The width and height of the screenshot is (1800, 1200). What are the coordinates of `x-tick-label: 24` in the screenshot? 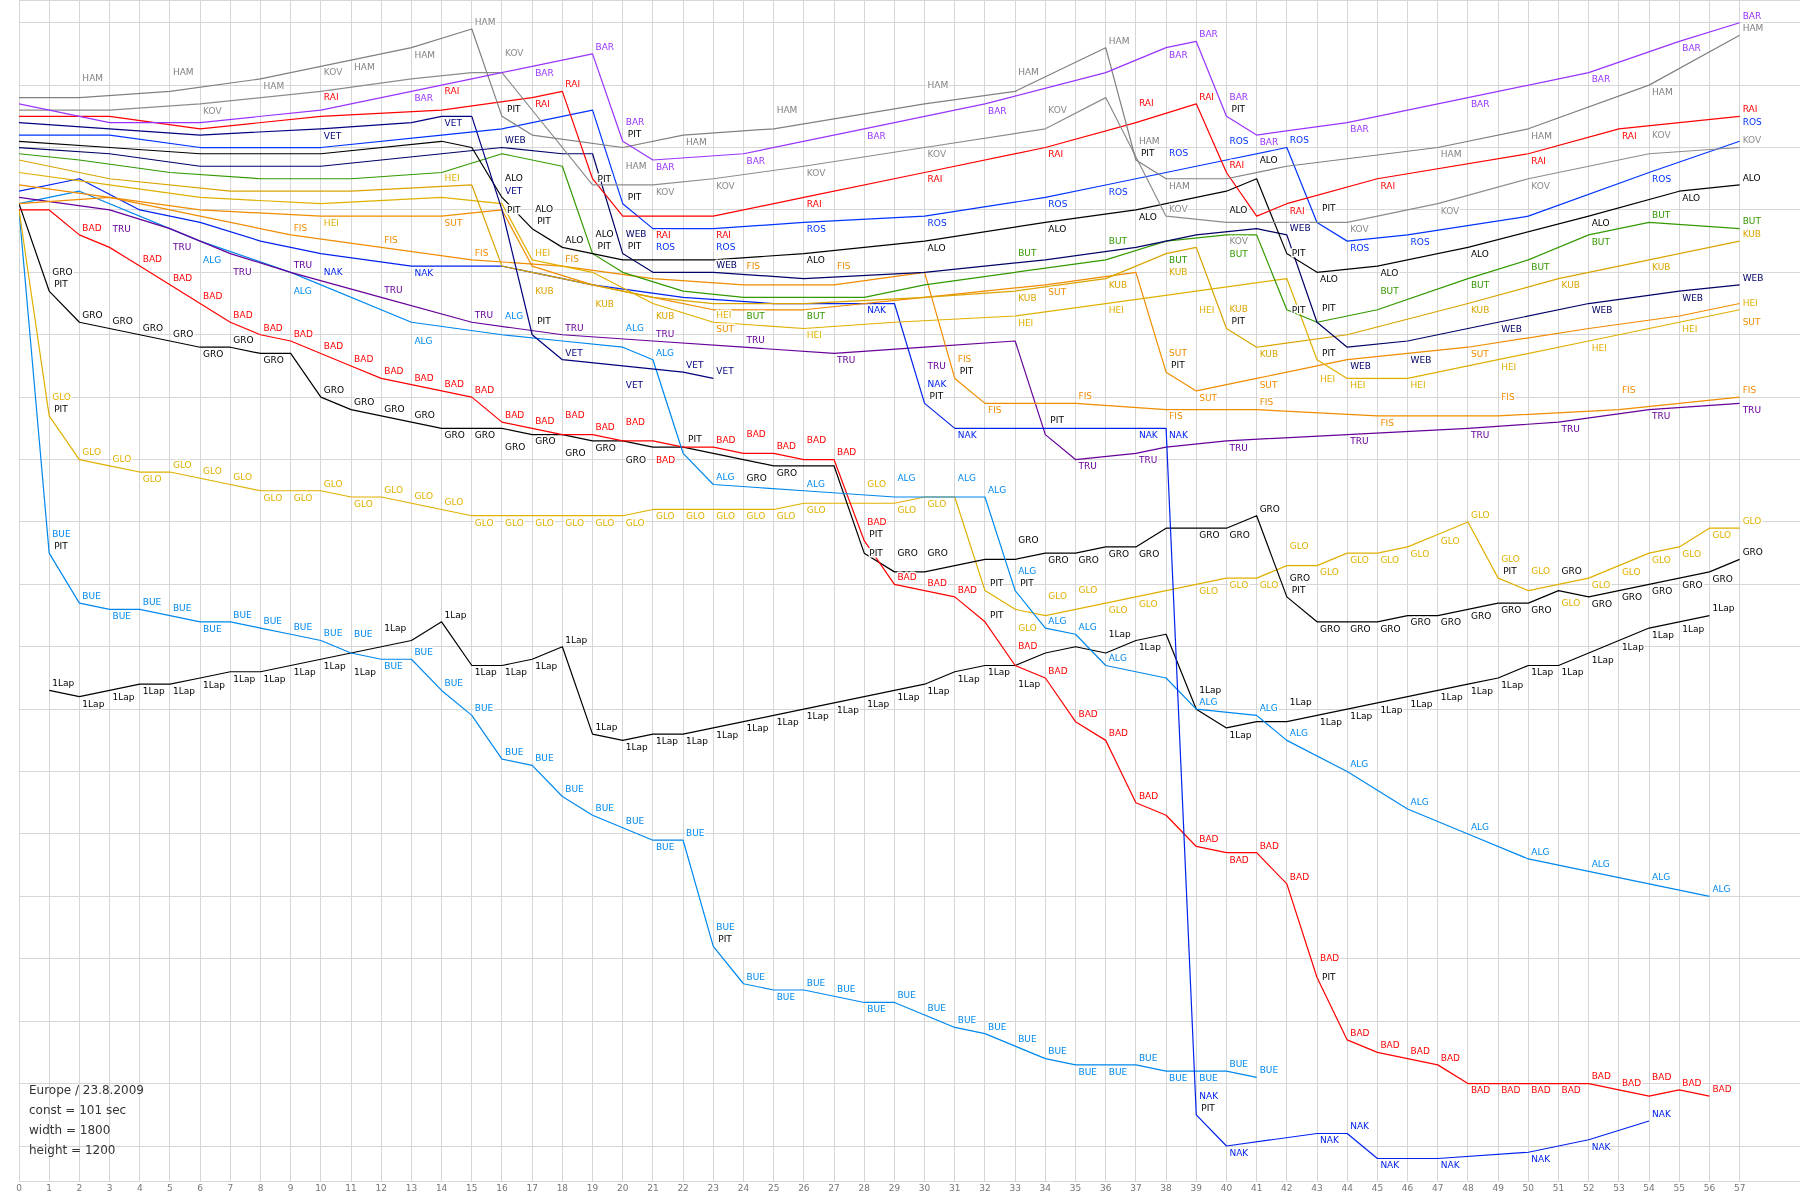 It's located at (743, 1187).